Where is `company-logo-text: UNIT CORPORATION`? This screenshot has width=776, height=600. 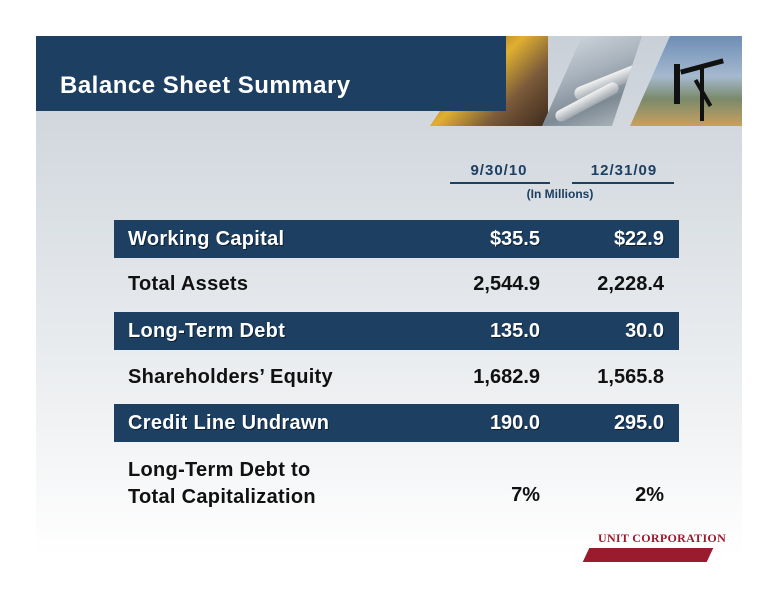
company-logo-text: UNIT CORPORATION is located at coordinates (662, 538).